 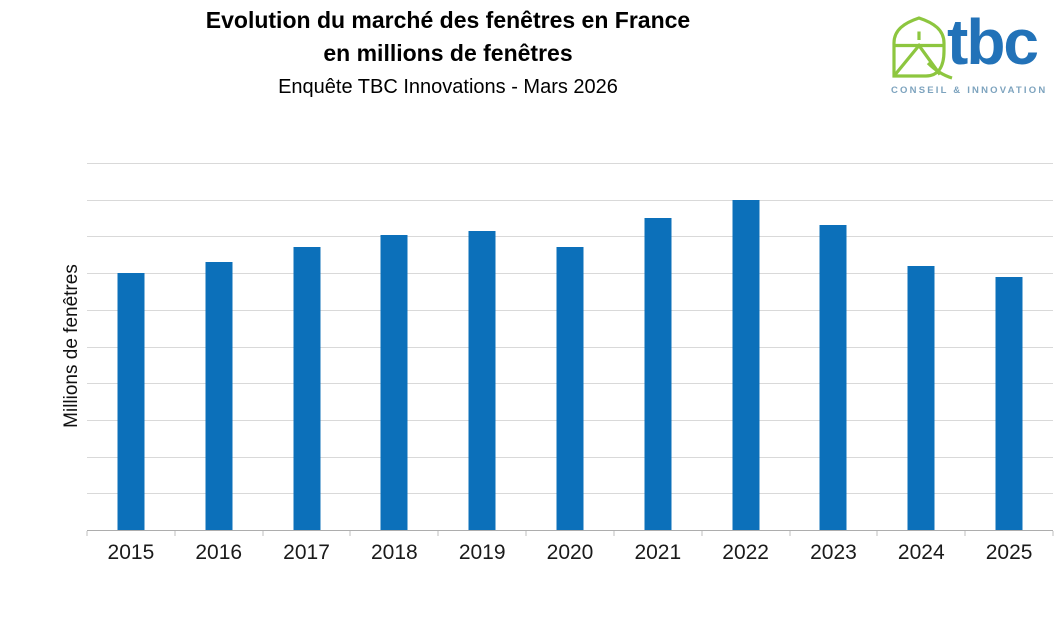 I want to click on x-label-2015: 2015, so click(x=131, y=552).